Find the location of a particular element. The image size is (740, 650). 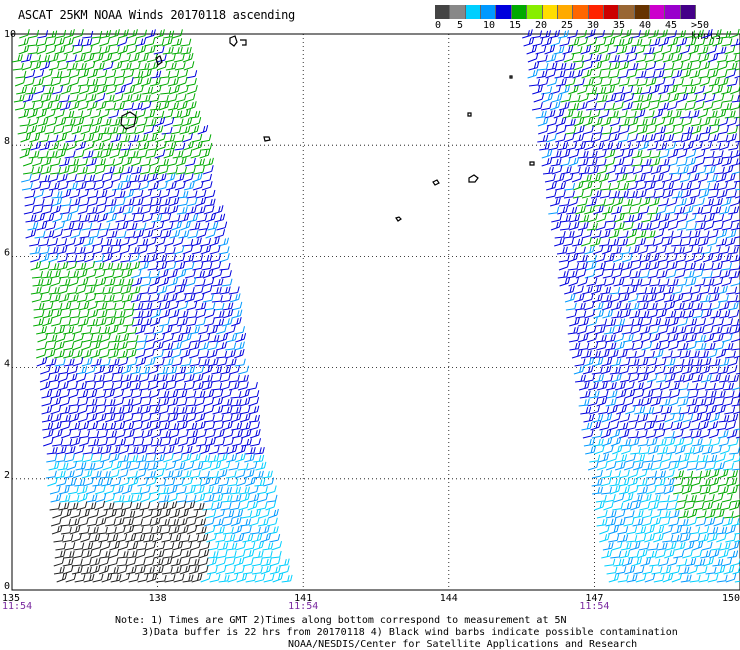

island is located at coordinates (469, 114).